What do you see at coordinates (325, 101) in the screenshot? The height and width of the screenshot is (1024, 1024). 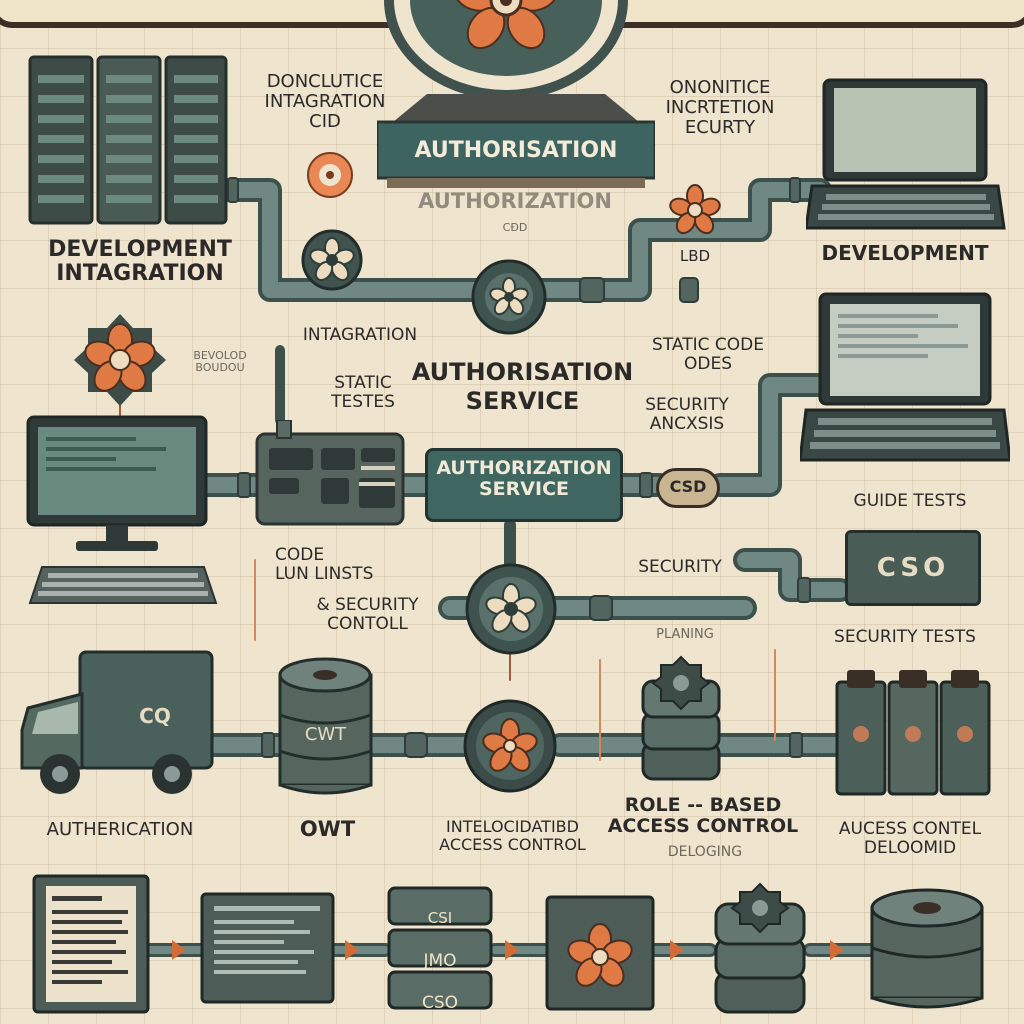 I see `top-left-label: DONCLUTICE INTAGRATION CID` at bounding box center [325, 101].